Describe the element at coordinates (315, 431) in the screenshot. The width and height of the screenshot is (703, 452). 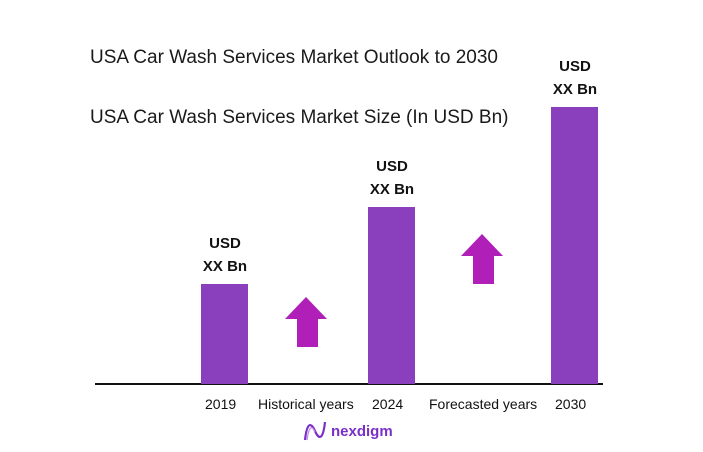
I see `nexdigm-logo-icon` at that location.